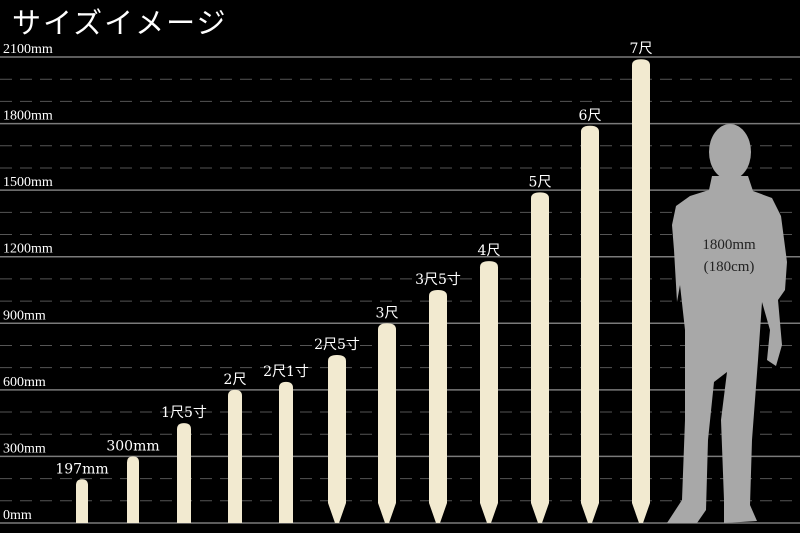 This screenshot has width=800, height=533. What do you see at coordinates (24, 448) in the screenshot?
I see `y-tick-label: 300mm` at bounding box center [24, 448].